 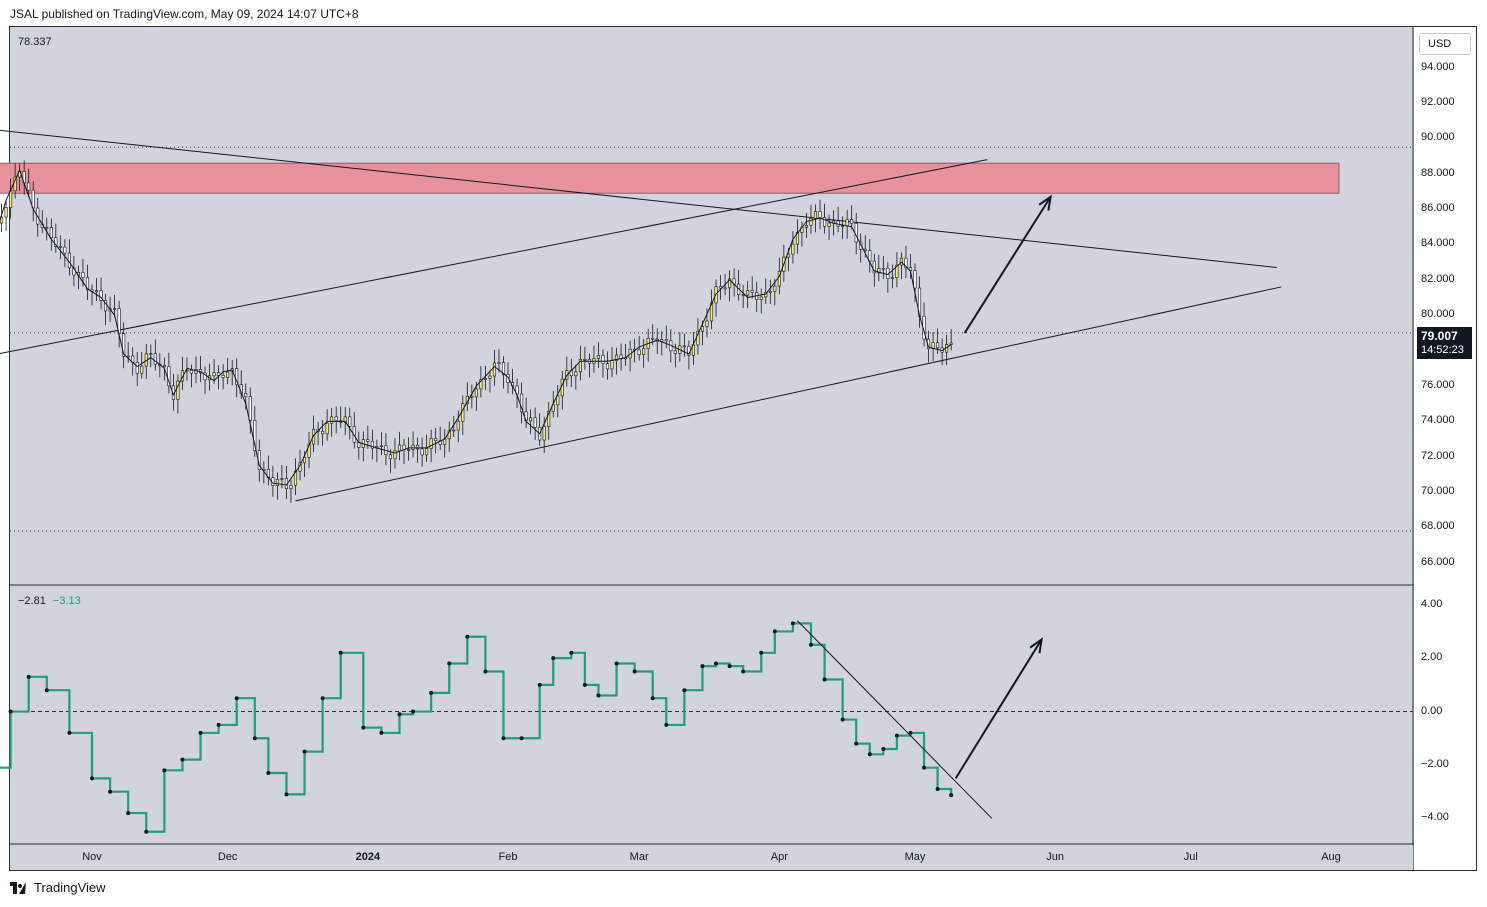 What do you see at coordinates (1442, 350) in the screenshot?
I see `bar-countdown: 14:52:23` at bounding box center [1442, 350].